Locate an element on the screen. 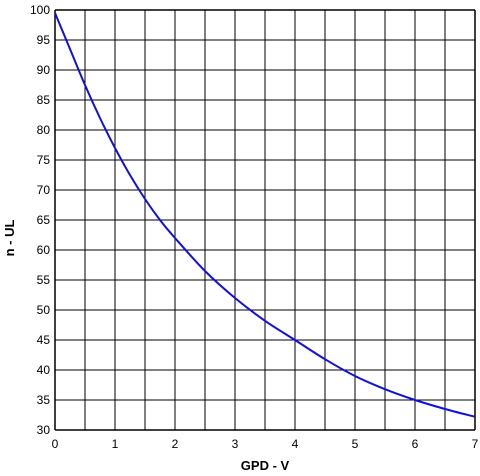 The image size is (480, 476). y-tick-label: 60 is located at coordinates (44, 250).